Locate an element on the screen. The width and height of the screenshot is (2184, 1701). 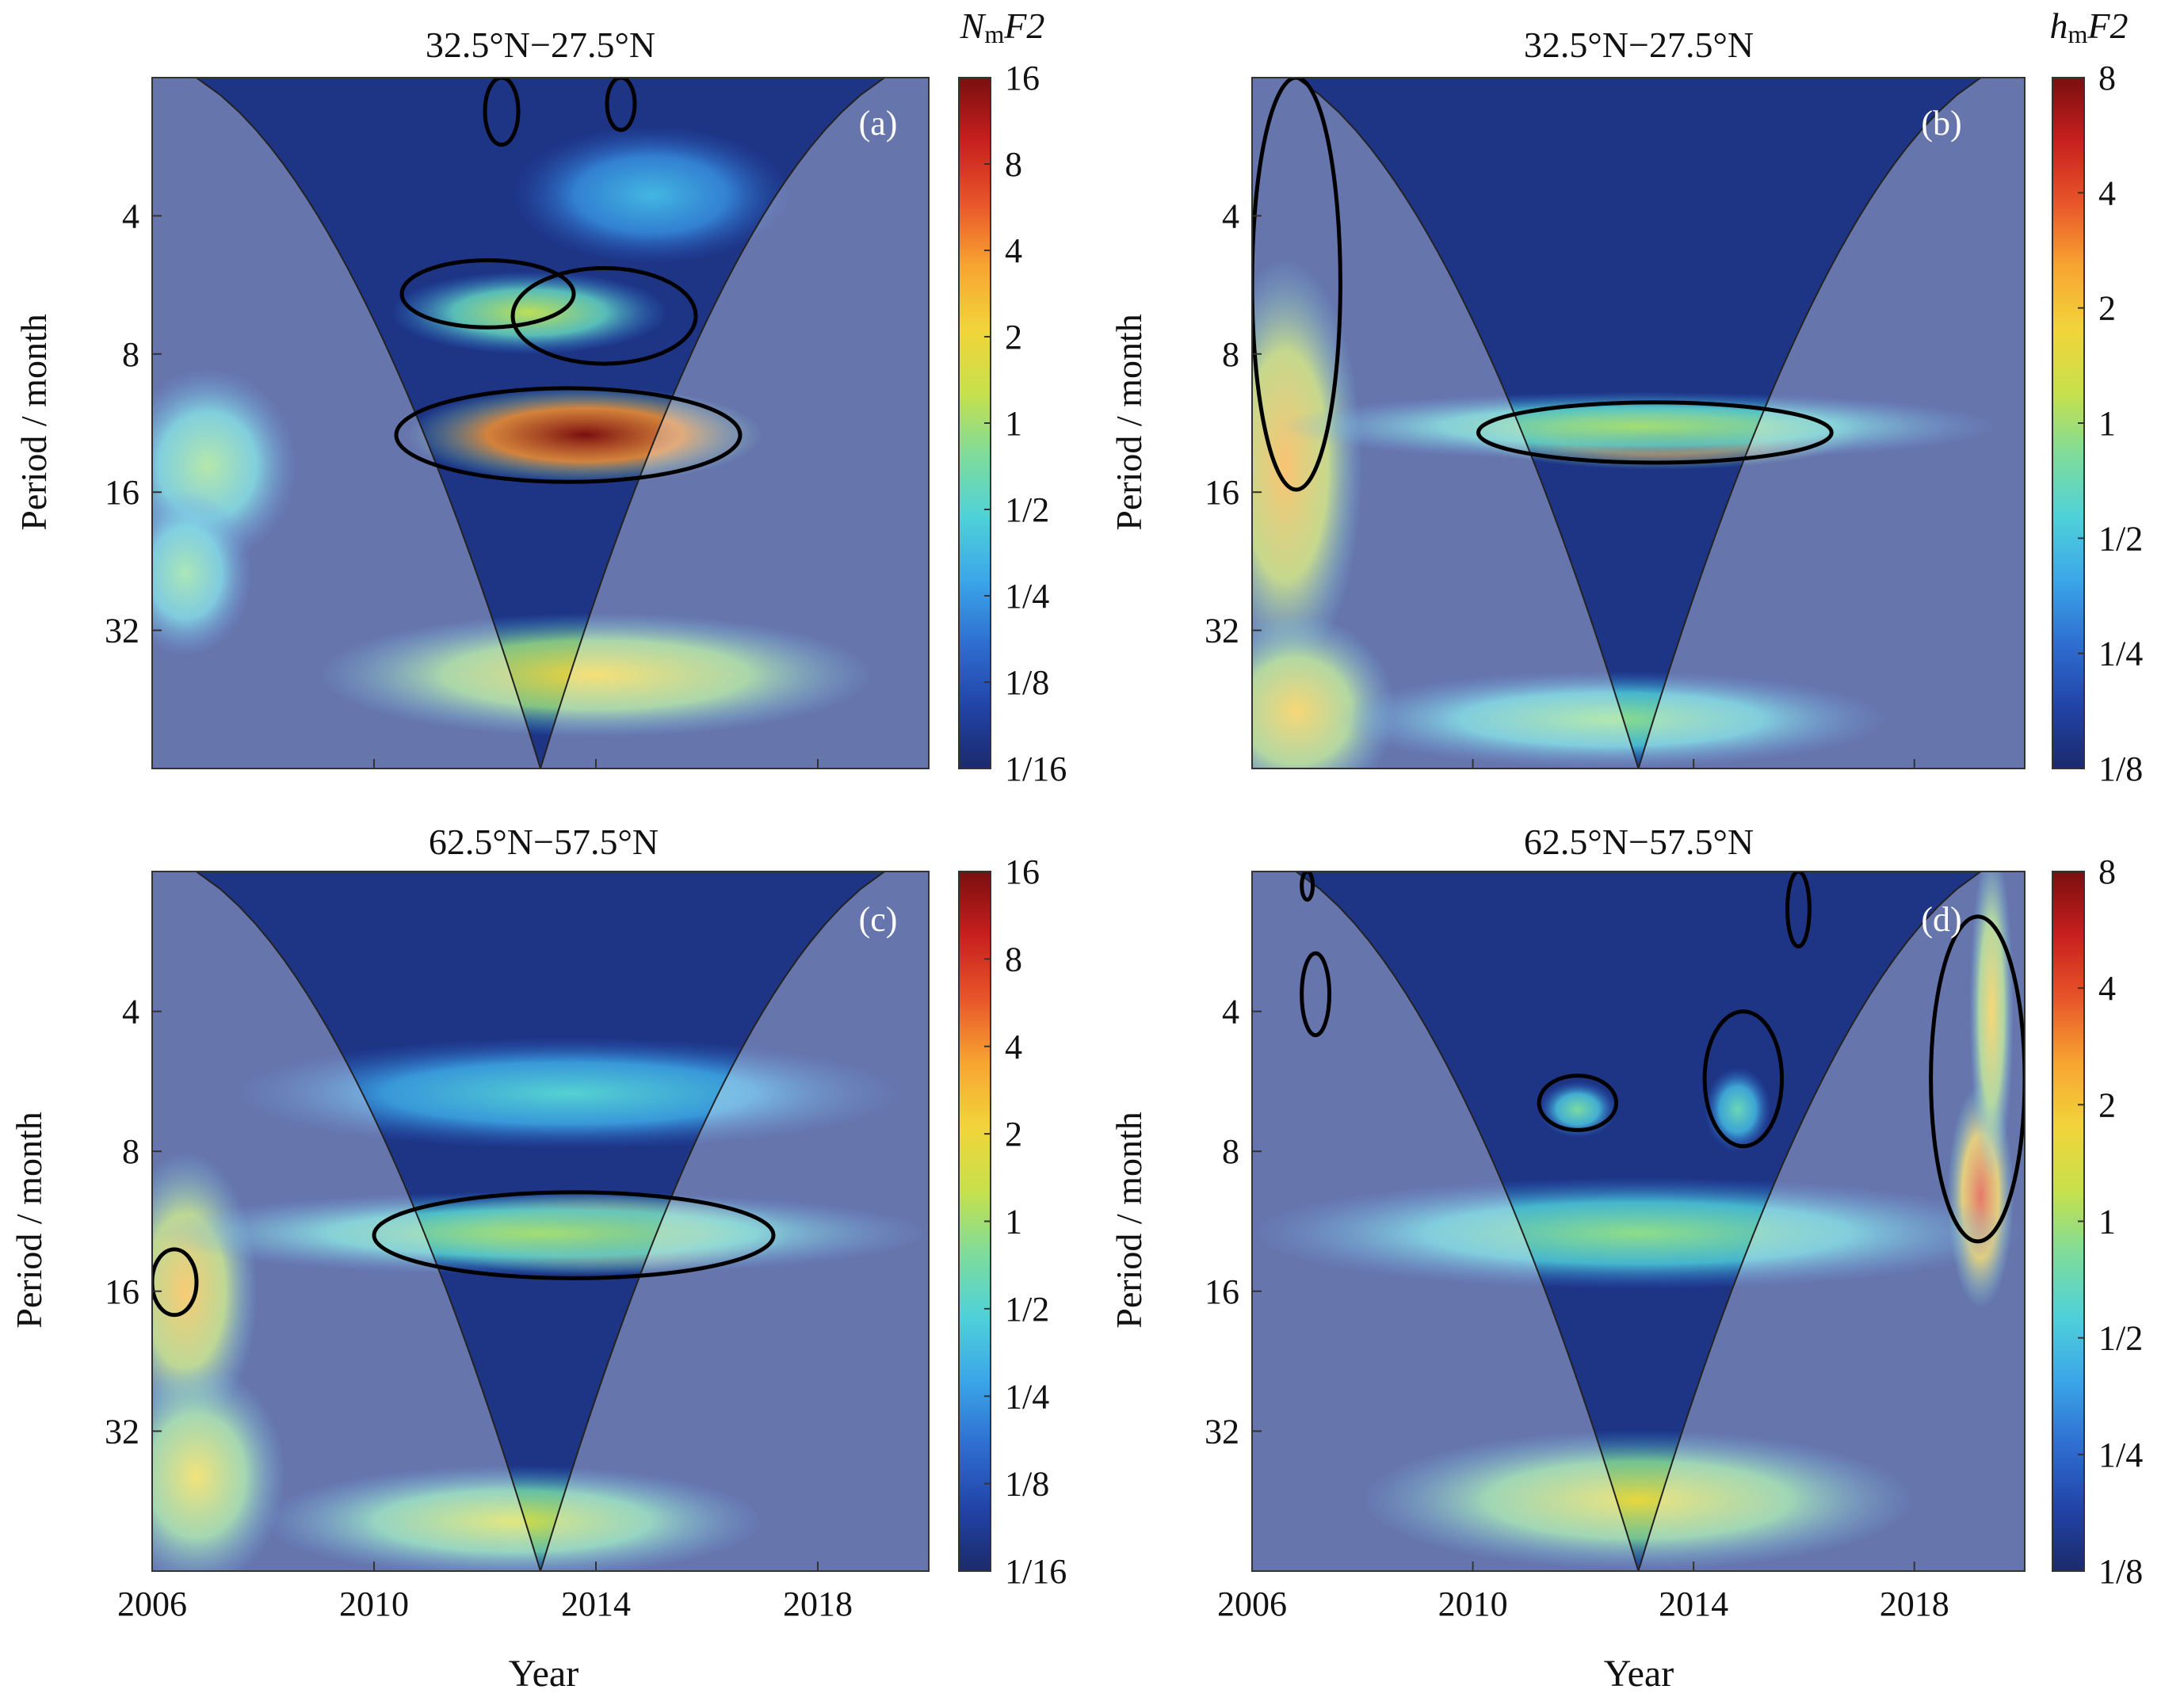
colorbar-tick-label: 1/2 is located at coordinates (1027, 1309).